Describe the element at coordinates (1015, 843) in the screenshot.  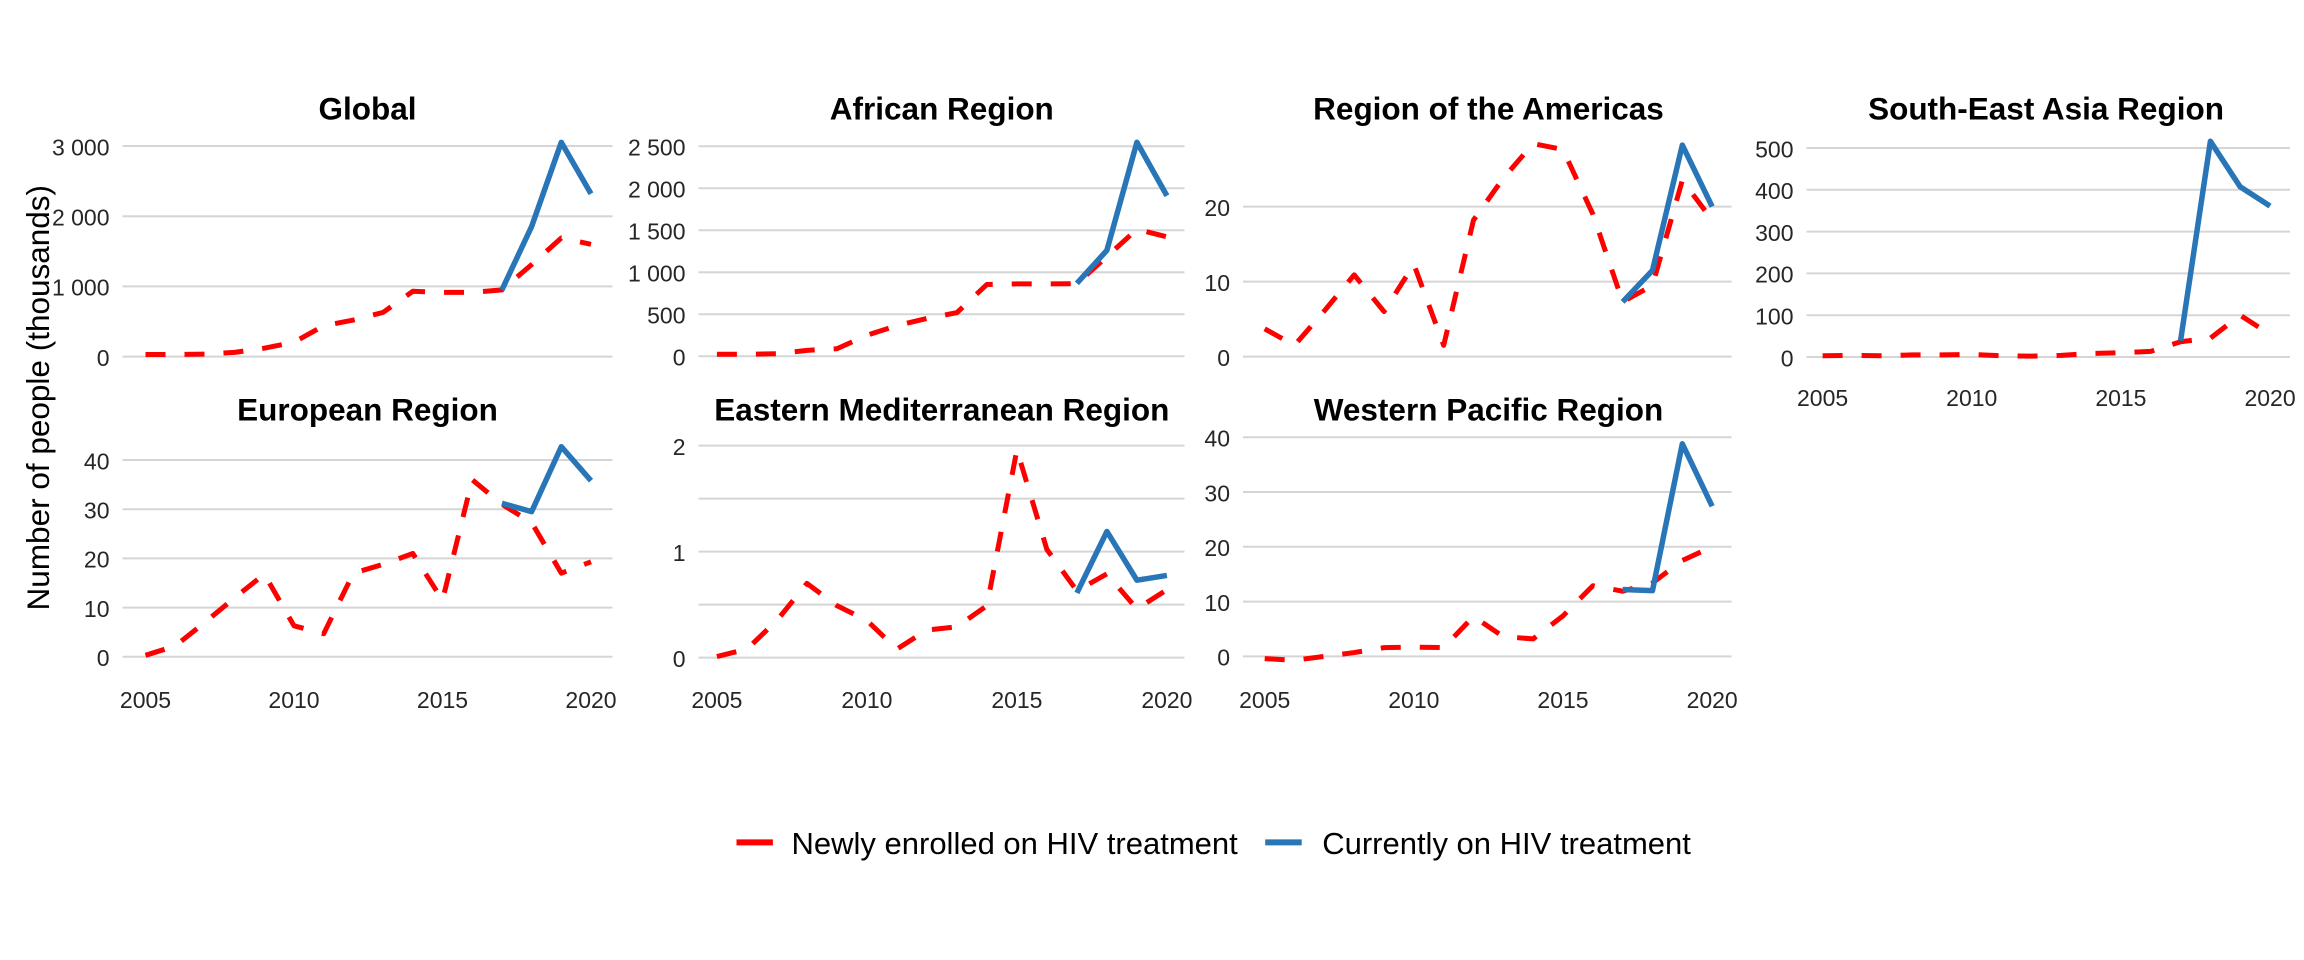
I see `svg-text:Newly enrolled on HIV treatmen: Newly enrolled on HIV treatment` at that location.